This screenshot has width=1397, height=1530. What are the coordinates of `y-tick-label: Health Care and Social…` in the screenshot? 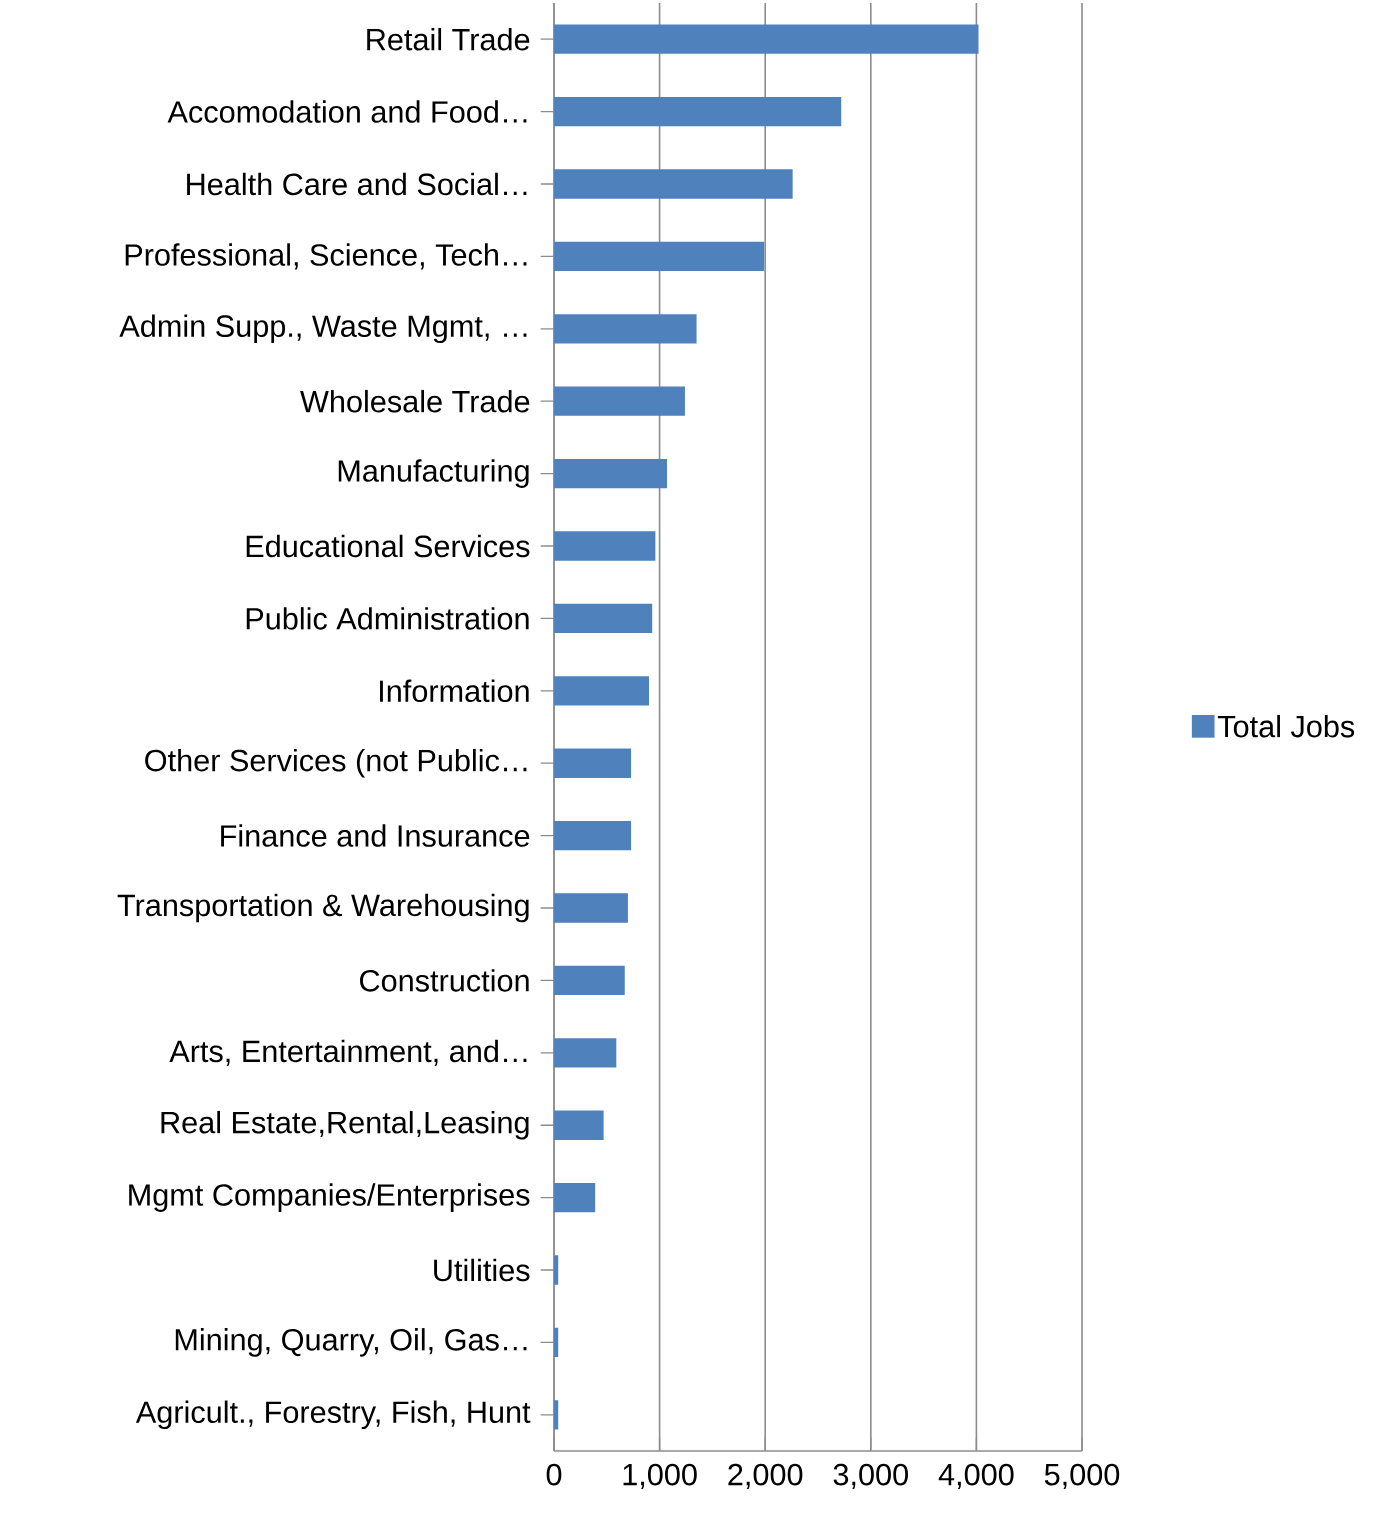 It's located at (357, 184).